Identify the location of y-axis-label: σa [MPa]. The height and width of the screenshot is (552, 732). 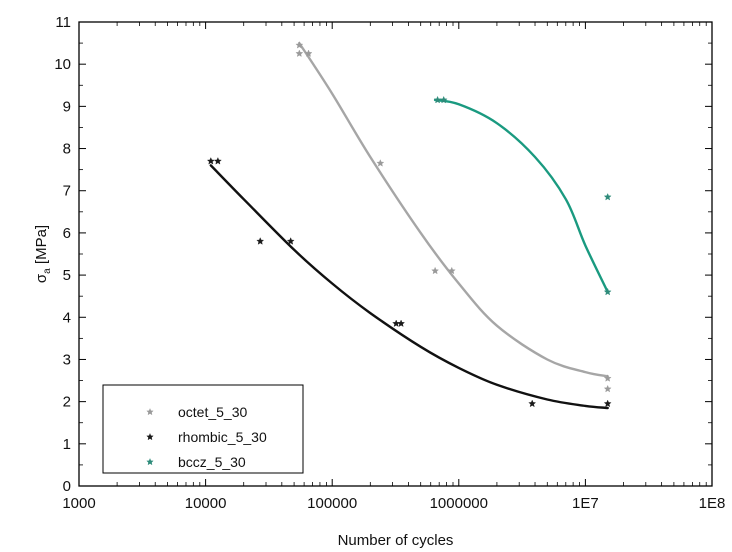
(43, 254).